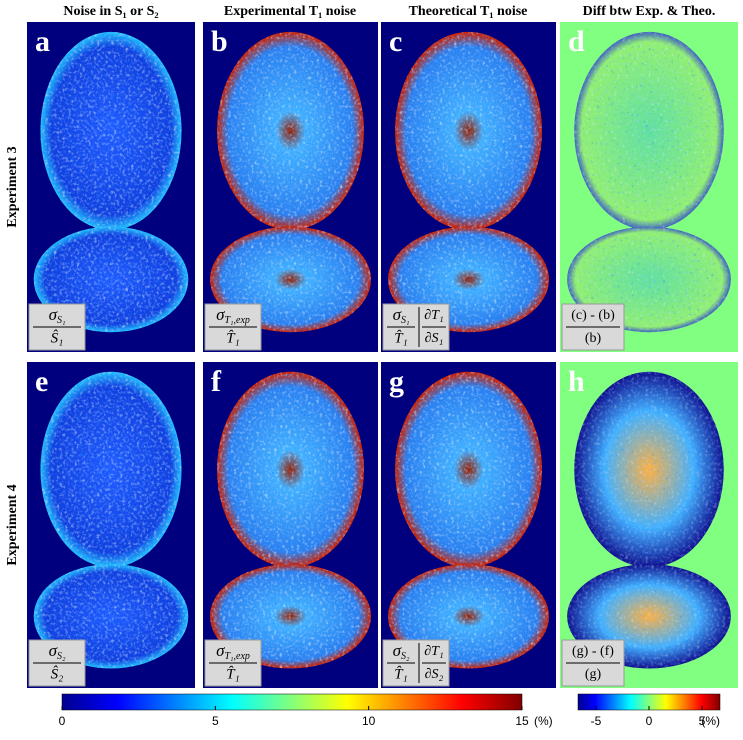 Image resolution: width=743 pixels, height=740 pixels. Describe the element at coordinates (216, 381) in the screenshot. I see `panel-letter: f` at that location.